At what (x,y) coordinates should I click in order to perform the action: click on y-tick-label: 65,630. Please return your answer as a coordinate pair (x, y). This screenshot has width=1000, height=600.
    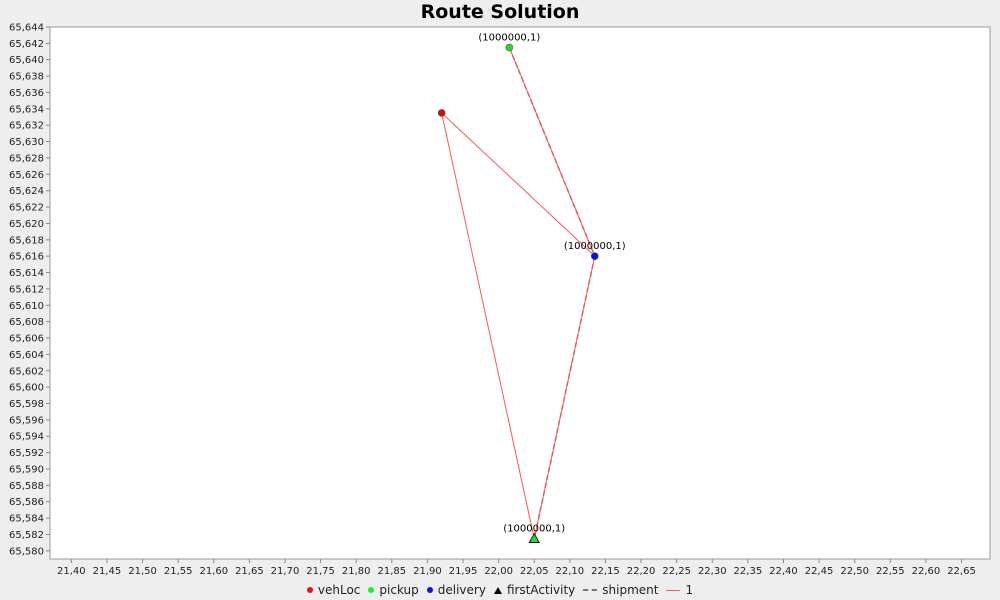
    Looking at the image, I should click on (26, 142).